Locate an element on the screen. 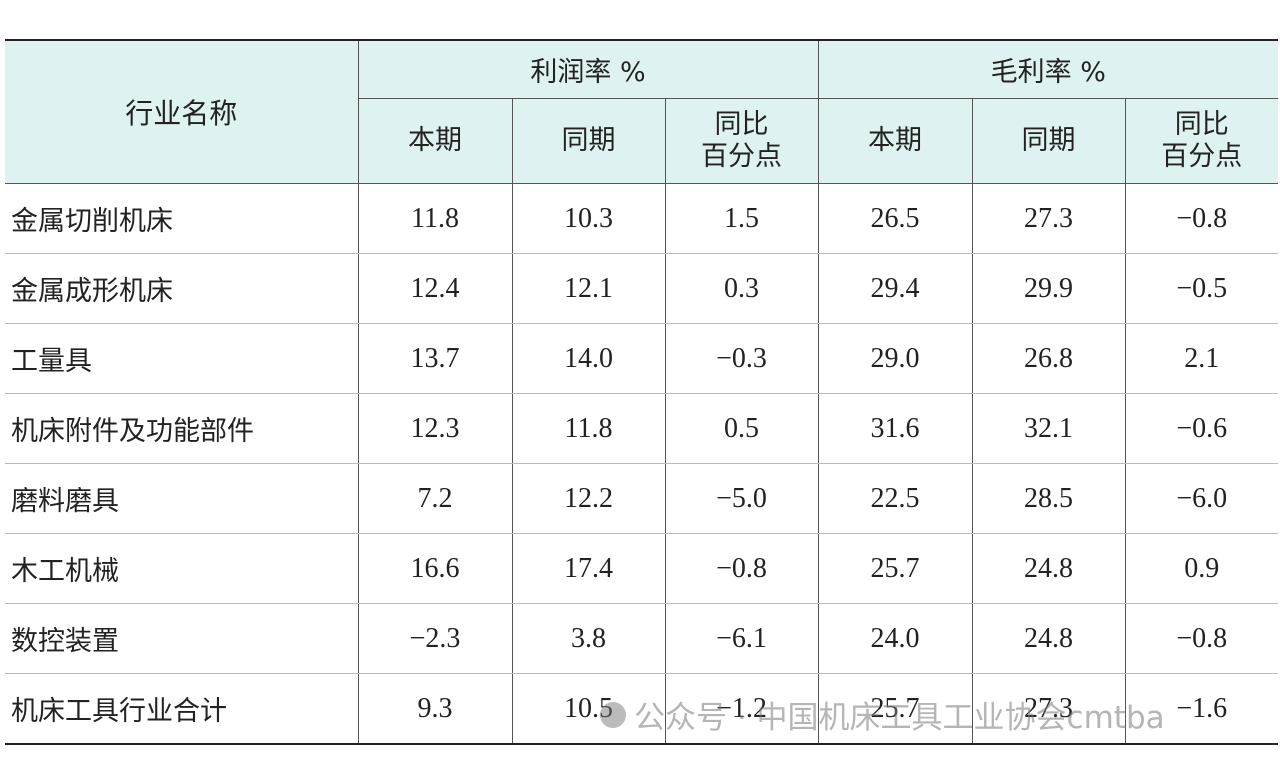 This screenshot has height=765, width=1280. value-cell: 12.2 is located at coordinates (588, 498).